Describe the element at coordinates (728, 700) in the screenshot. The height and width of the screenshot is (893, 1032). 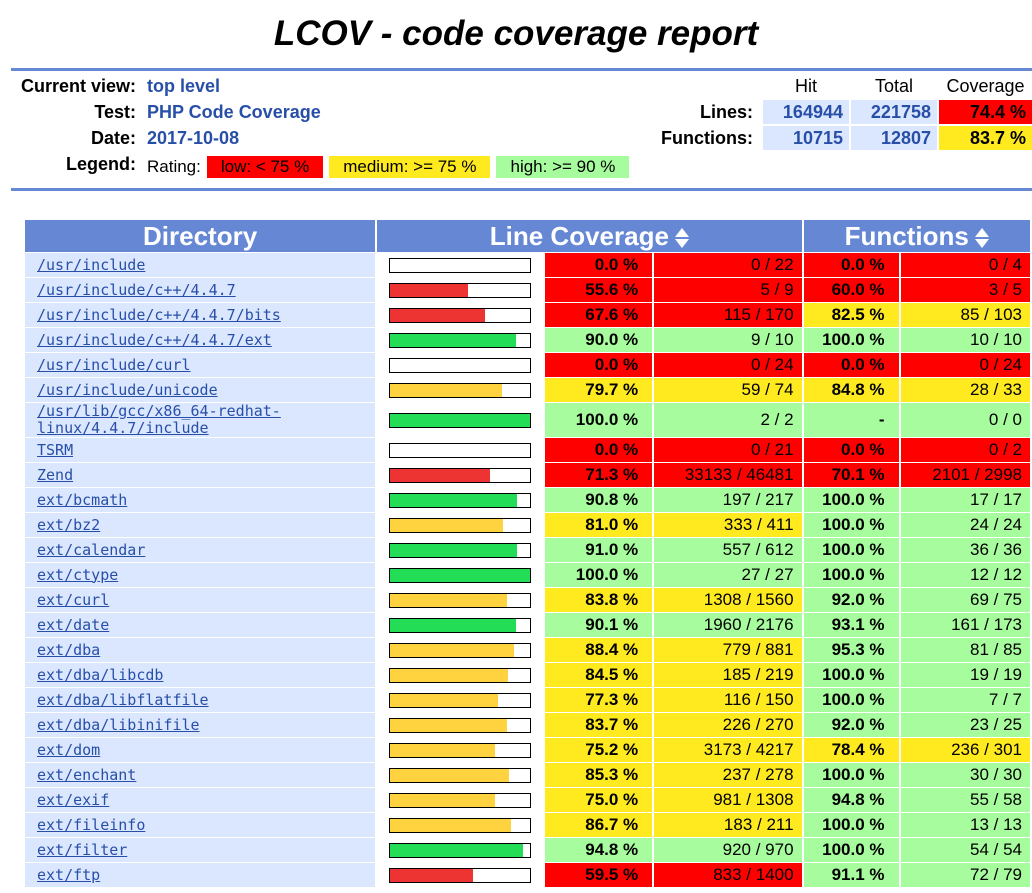
I see `line-coverage-count: 116 / 150` at that location.